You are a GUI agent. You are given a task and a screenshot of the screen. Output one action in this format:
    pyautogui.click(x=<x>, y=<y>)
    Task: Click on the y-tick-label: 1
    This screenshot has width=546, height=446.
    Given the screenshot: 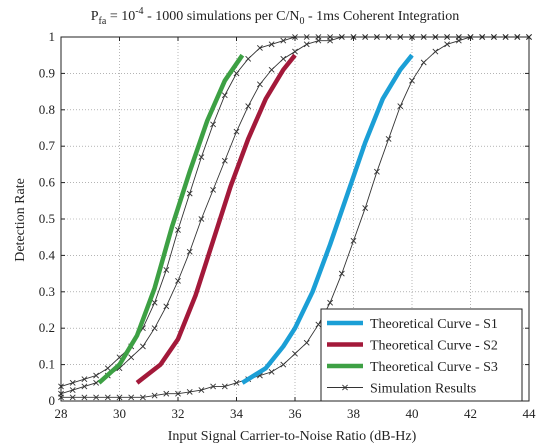 What is the action you would take?
    pyautogui.click(x=52, y=36)
    